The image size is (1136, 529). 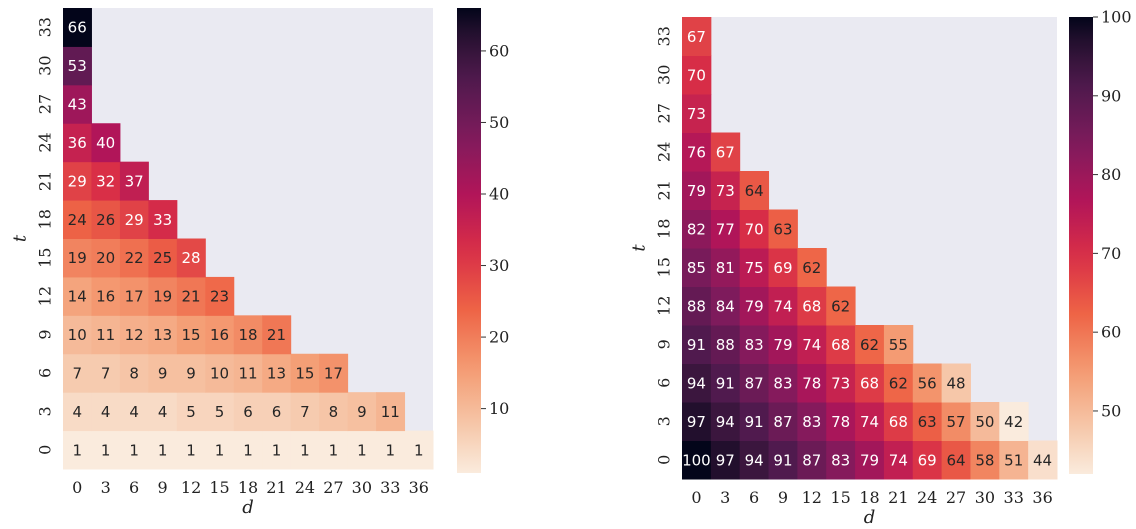 I want to click on cell-value-label: 51, so click(x=1013, y=460).